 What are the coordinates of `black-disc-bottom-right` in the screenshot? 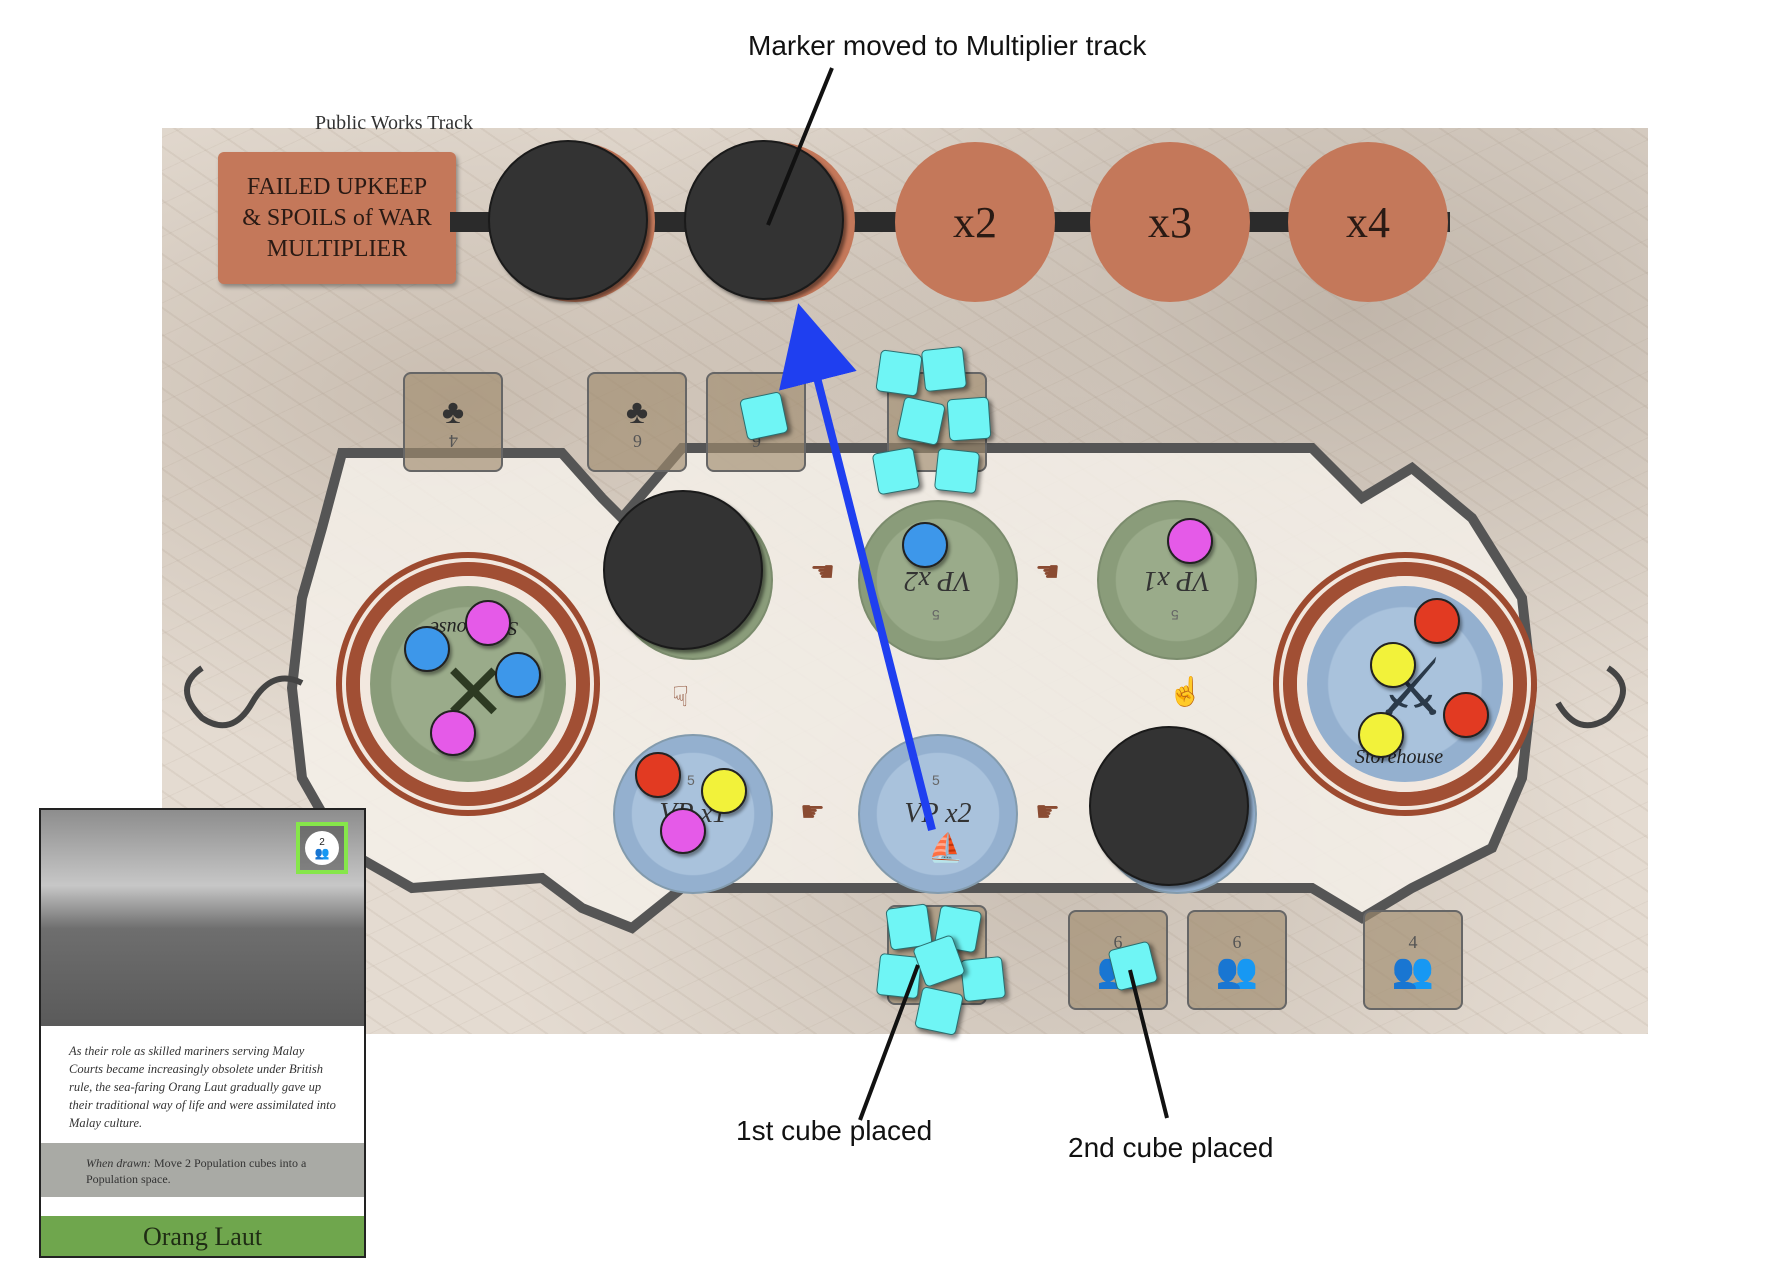 It's located at (1169, 806).